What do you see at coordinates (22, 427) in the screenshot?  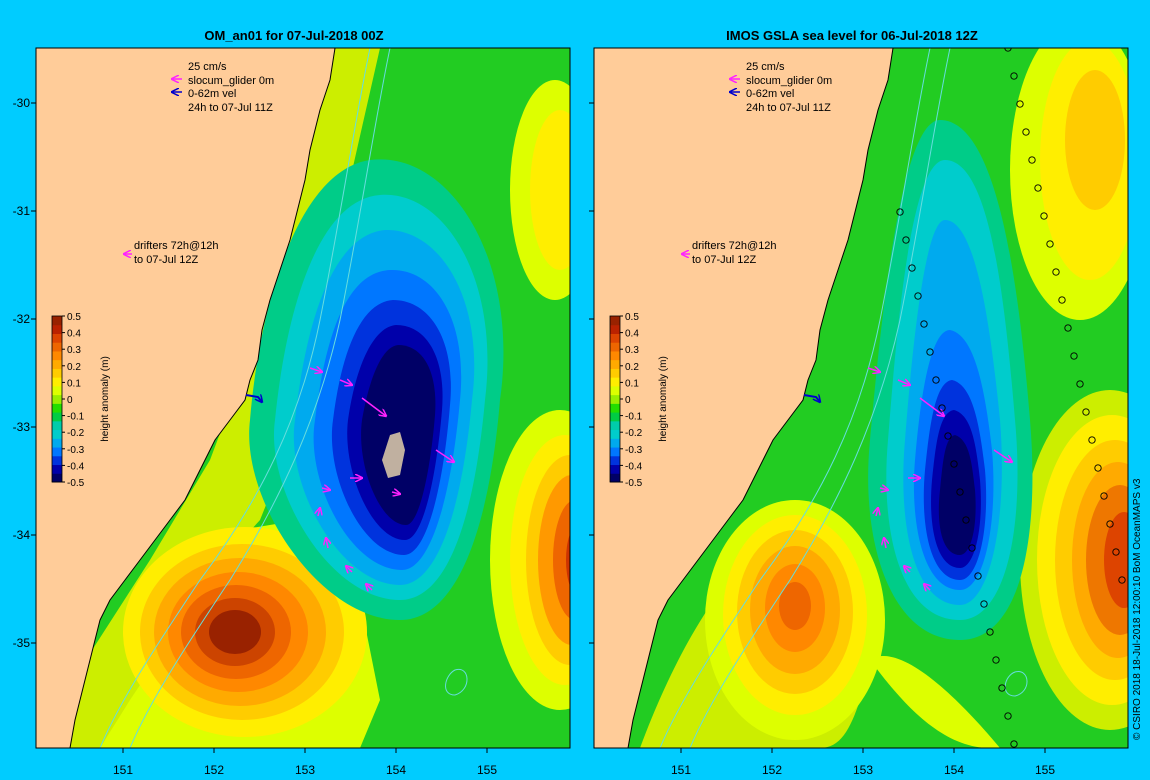 I see `lat-tick-label: -33` at bounding box center [22, 427].